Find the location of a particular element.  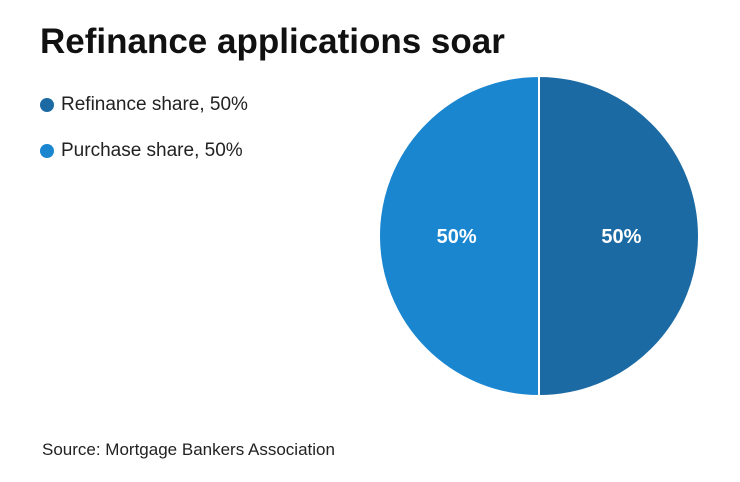

legend: Refinance share, 50% Purchase share, 50% is located at coordinates (144, 140).